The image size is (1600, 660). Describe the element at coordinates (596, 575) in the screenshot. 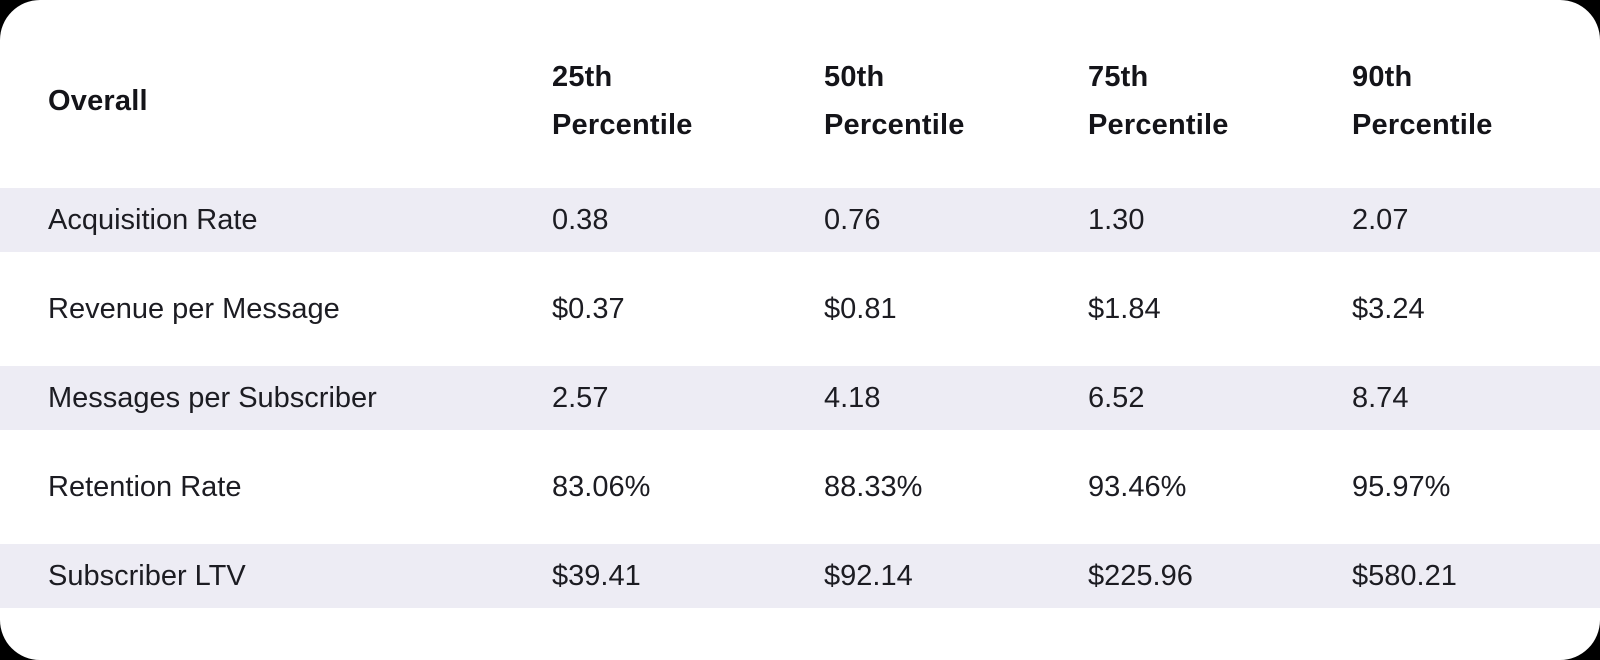

I see `table-cell: $39.41` at that location.